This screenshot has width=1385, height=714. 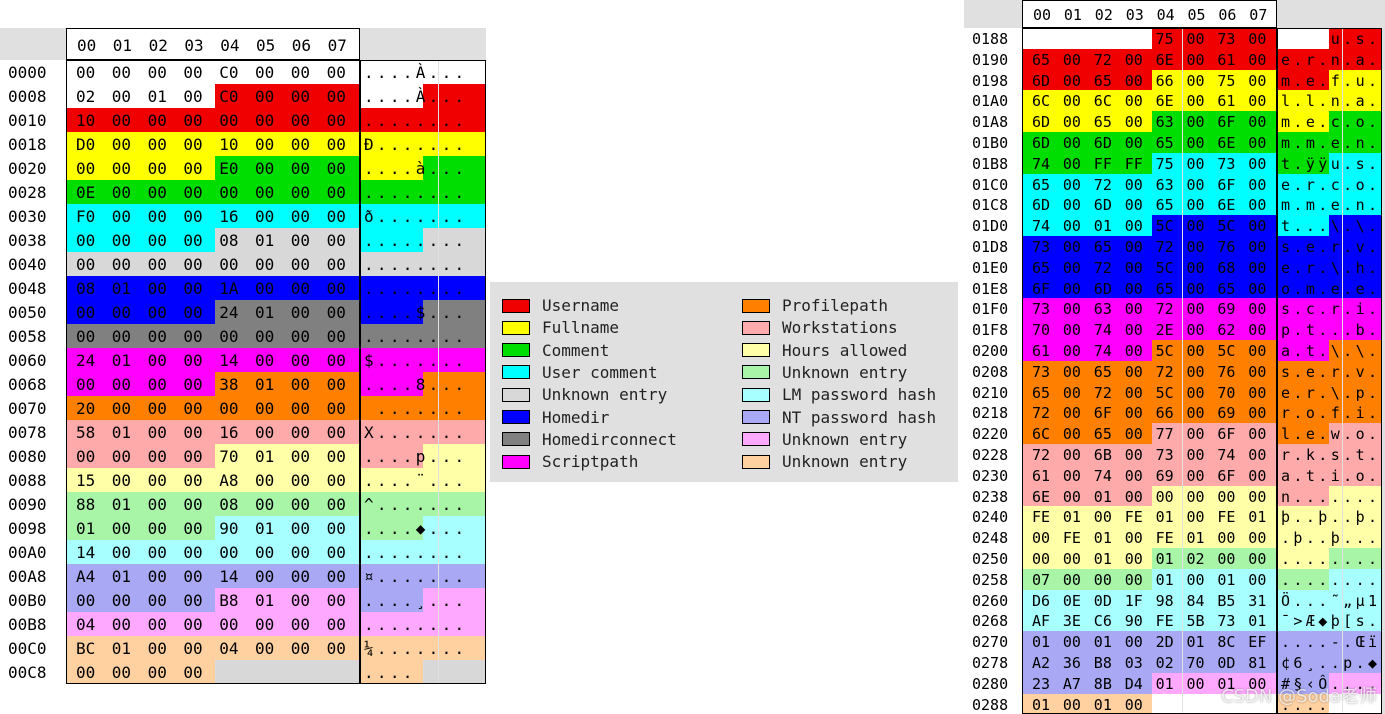 I want to click on left-header-col: 02, so click(x=158, y=45).